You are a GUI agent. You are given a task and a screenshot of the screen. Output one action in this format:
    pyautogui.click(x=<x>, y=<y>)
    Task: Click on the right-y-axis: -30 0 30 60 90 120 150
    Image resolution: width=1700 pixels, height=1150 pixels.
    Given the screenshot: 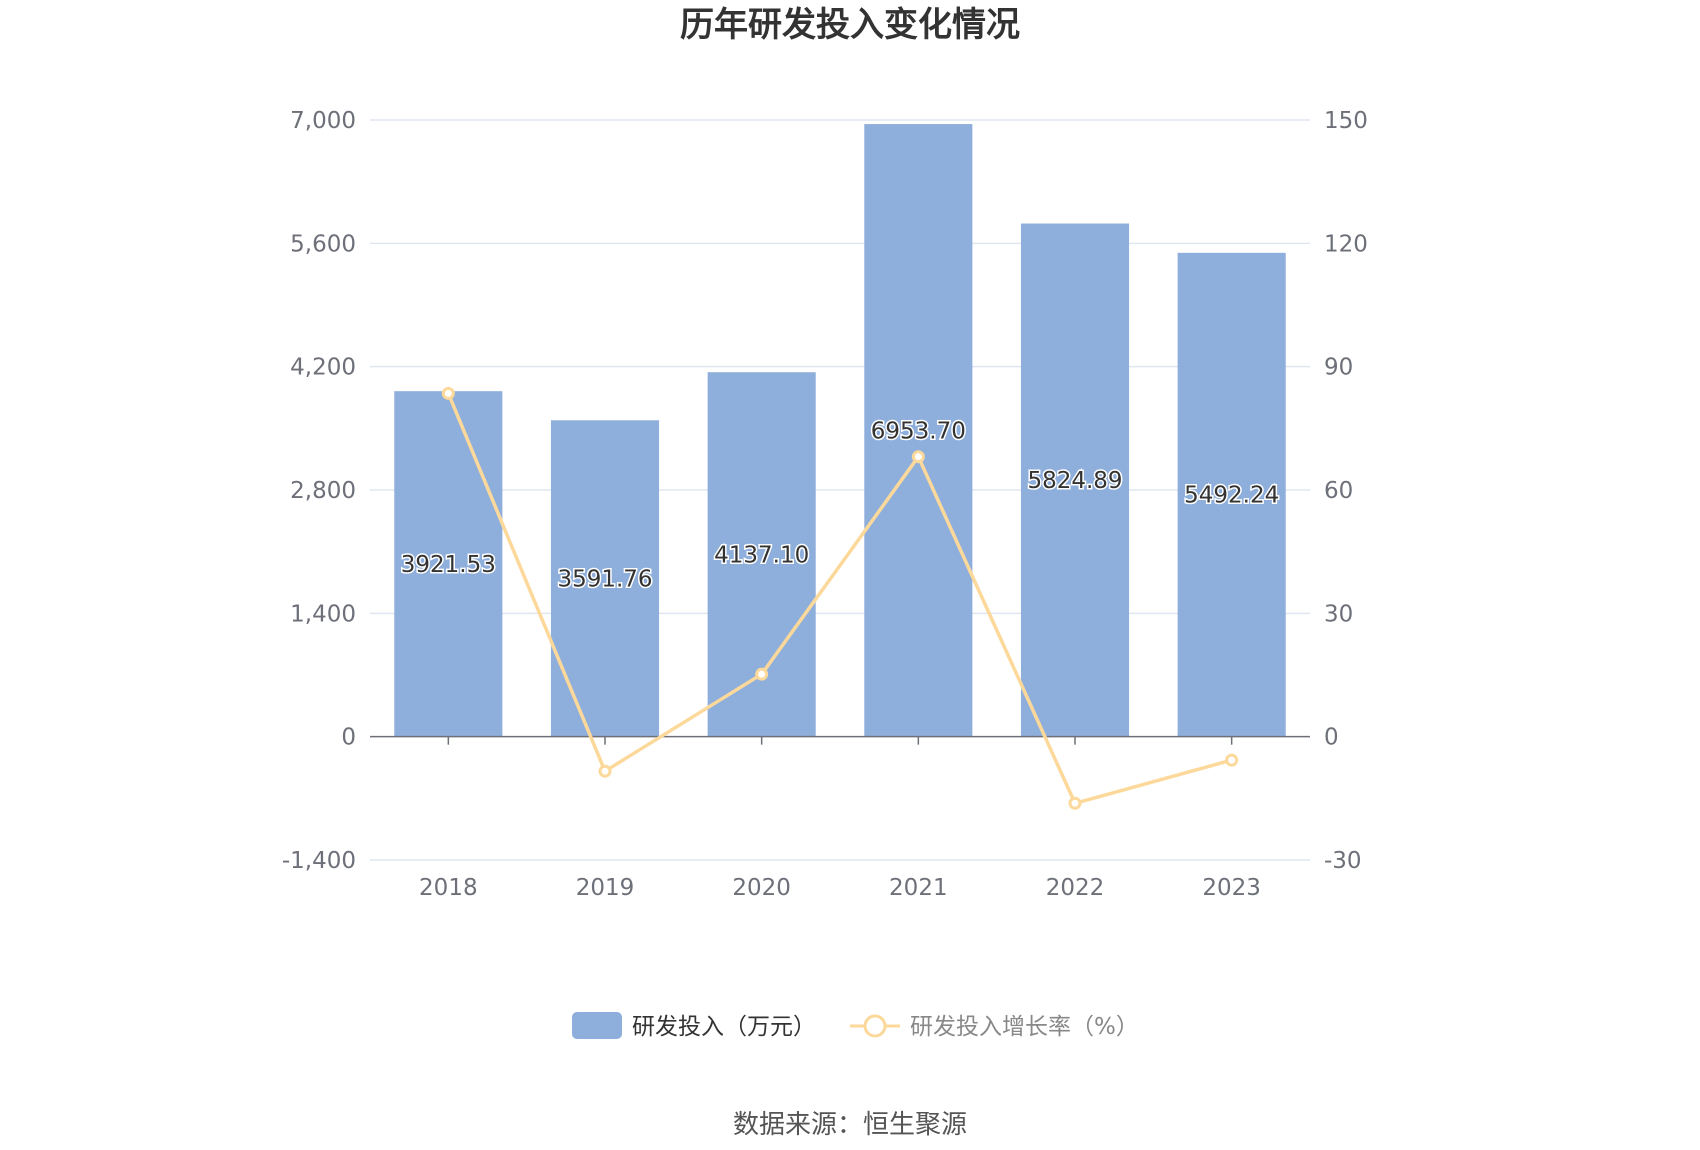 What is the action you would take?
    pyautogui.click(x=1346, y=491)
    